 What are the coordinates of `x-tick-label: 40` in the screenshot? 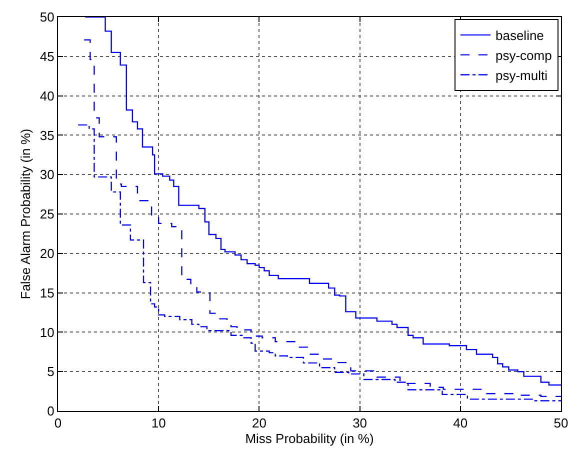 It's located at (460, 423).